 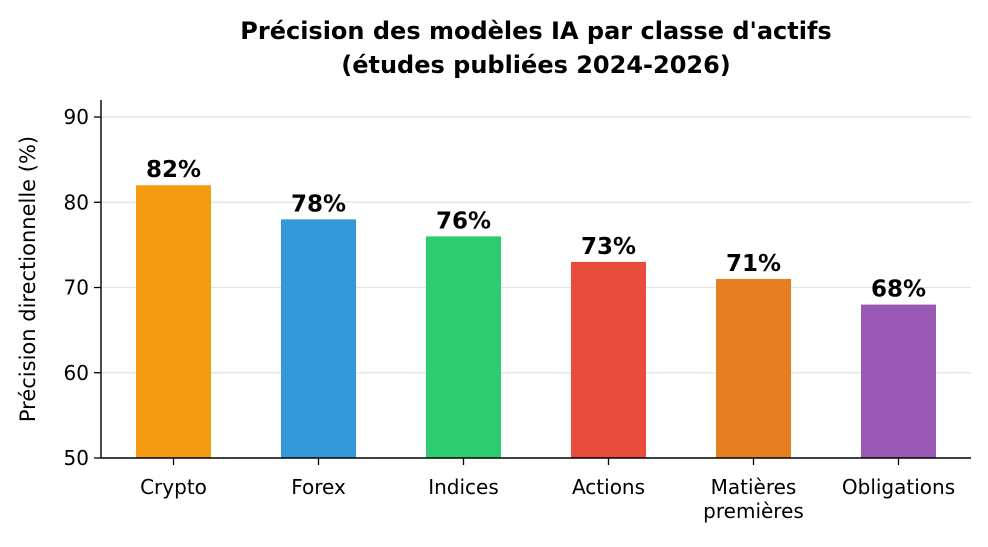 I want to click on data-label: 78%, so click(x=318, y=204).